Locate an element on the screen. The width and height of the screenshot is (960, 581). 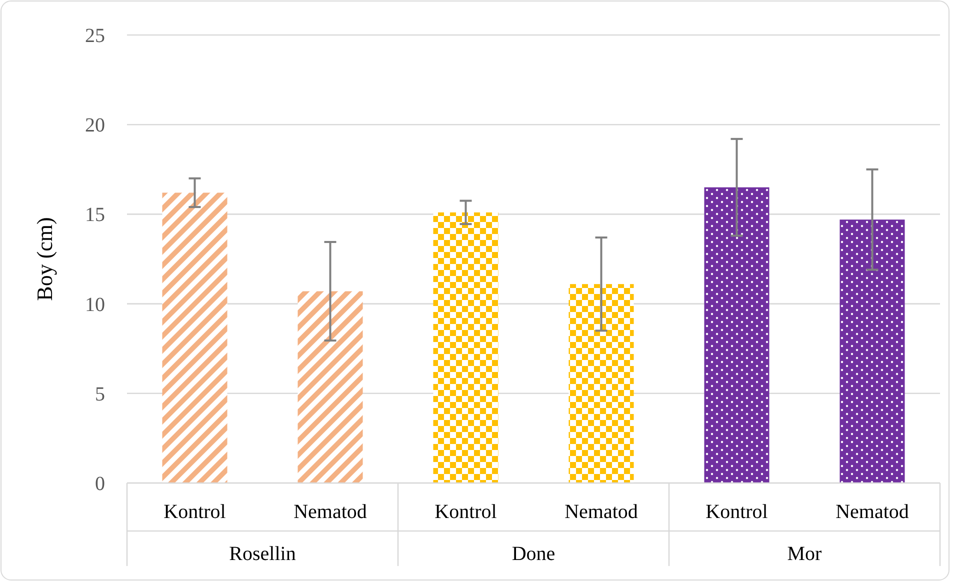
y-tick-label: 5 is located at coordinates (100, 394).